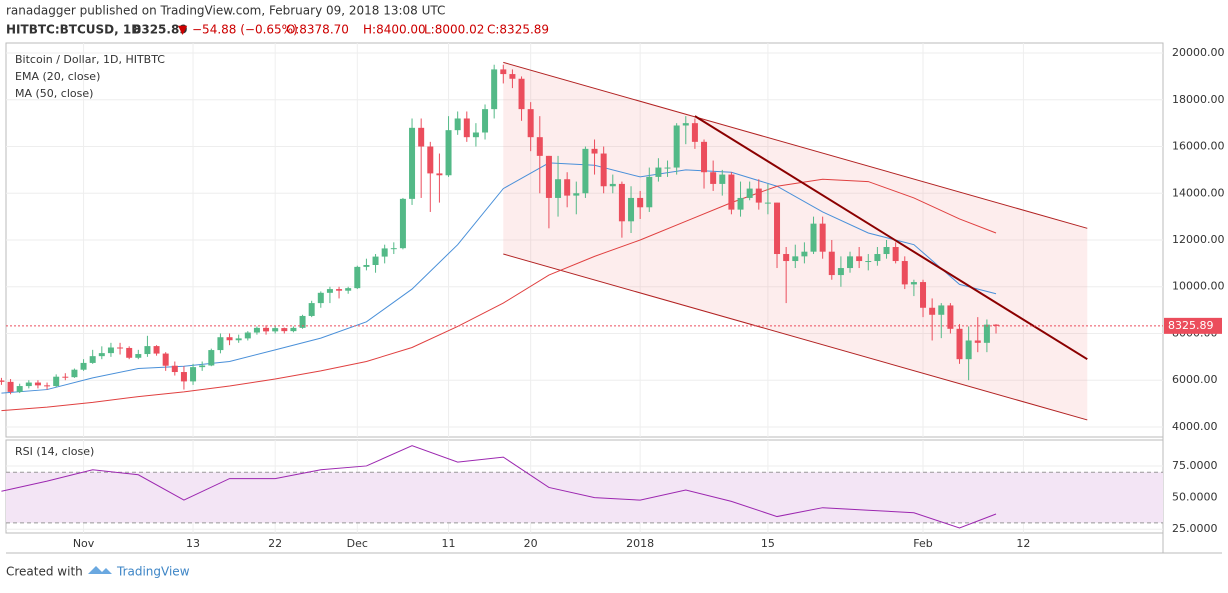  I want to click on x-tick-label: 20, so click(531, 543).